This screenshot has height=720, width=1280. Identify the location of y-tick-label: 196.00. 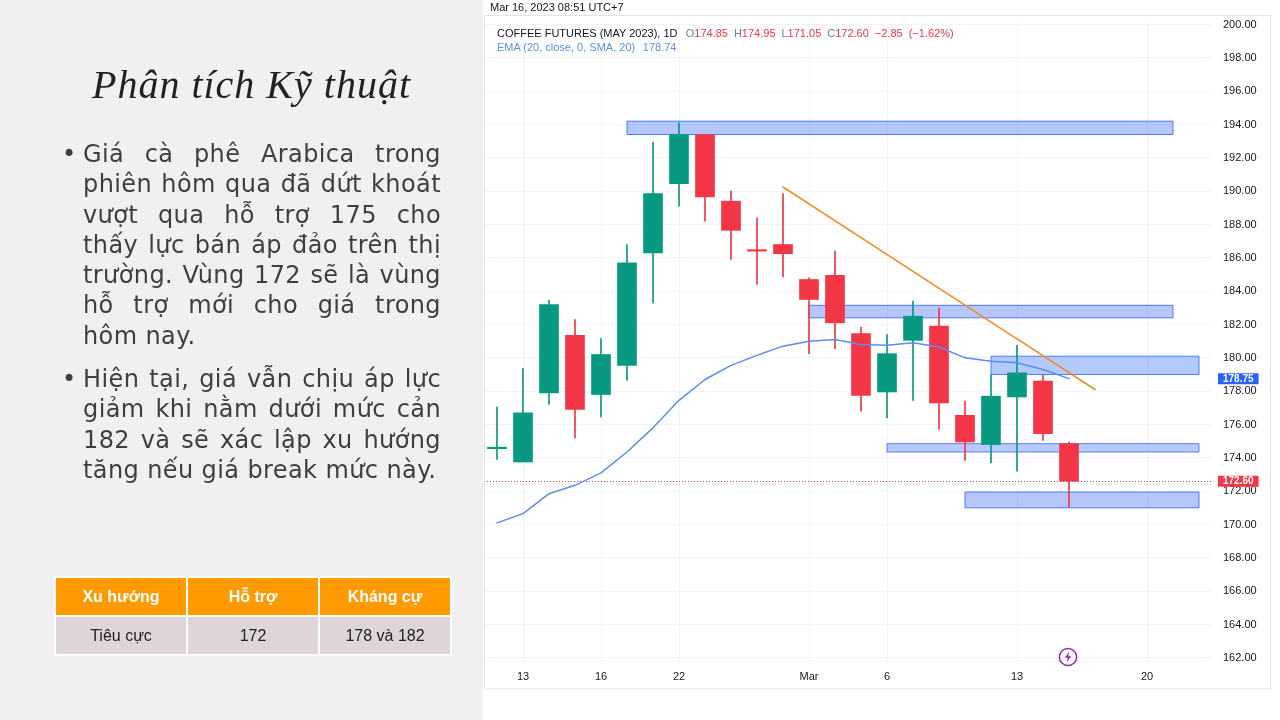
(1240, 90).